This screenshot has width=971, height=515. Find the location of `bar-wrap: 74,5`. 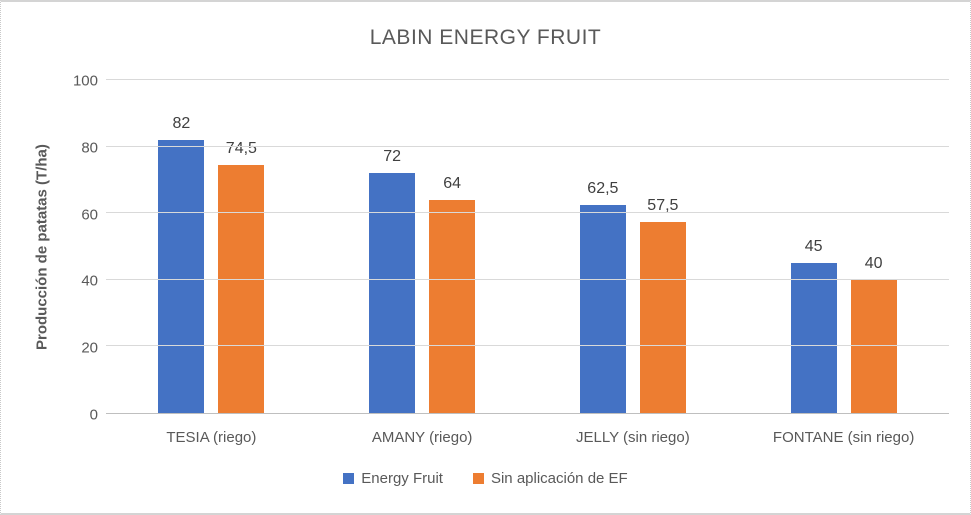

bar-wrap: 74,5 is located at coordinates (241, 246).